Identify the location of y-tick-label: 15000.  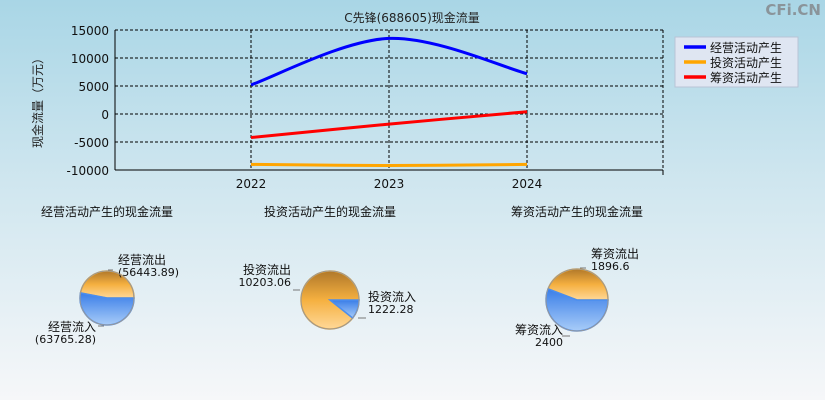
(90, 31).